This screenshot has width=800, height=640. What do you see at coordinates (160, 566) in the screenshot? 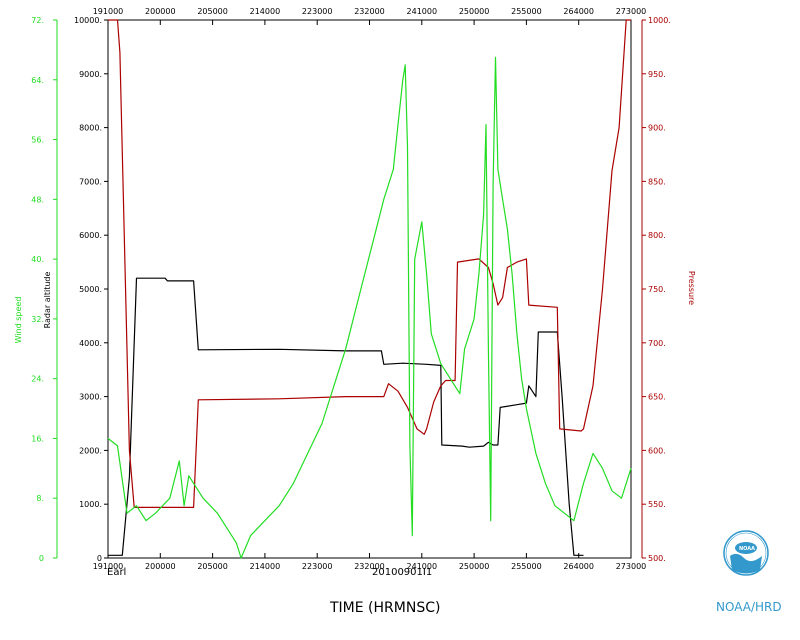
I see `x-tick-label: 200000` at bounding box center [160, 566].